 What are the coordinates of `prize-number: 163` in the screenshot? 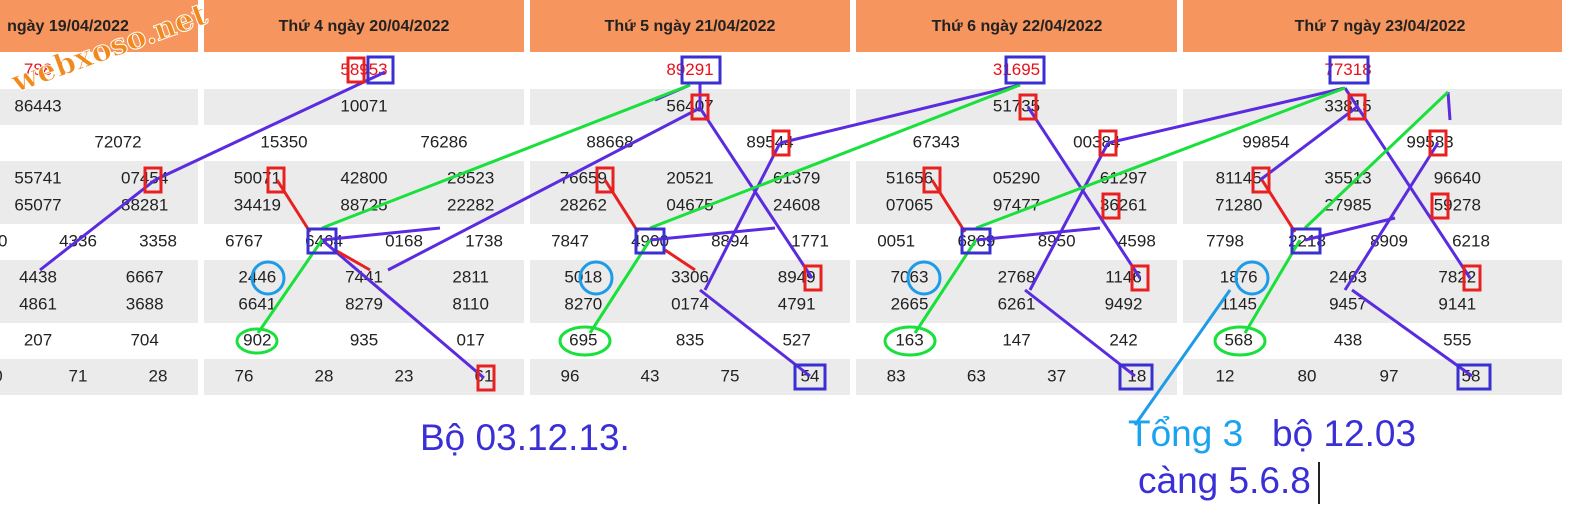 It's located at (909, 339).